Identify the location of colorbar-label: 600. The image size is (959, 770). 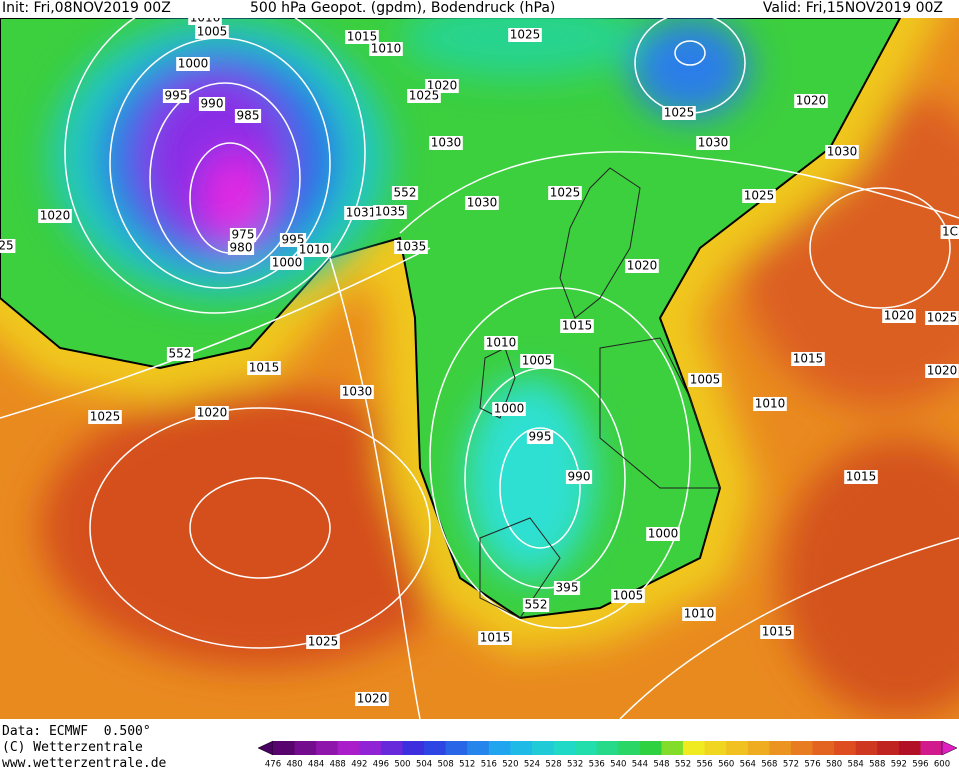
(942, 765).